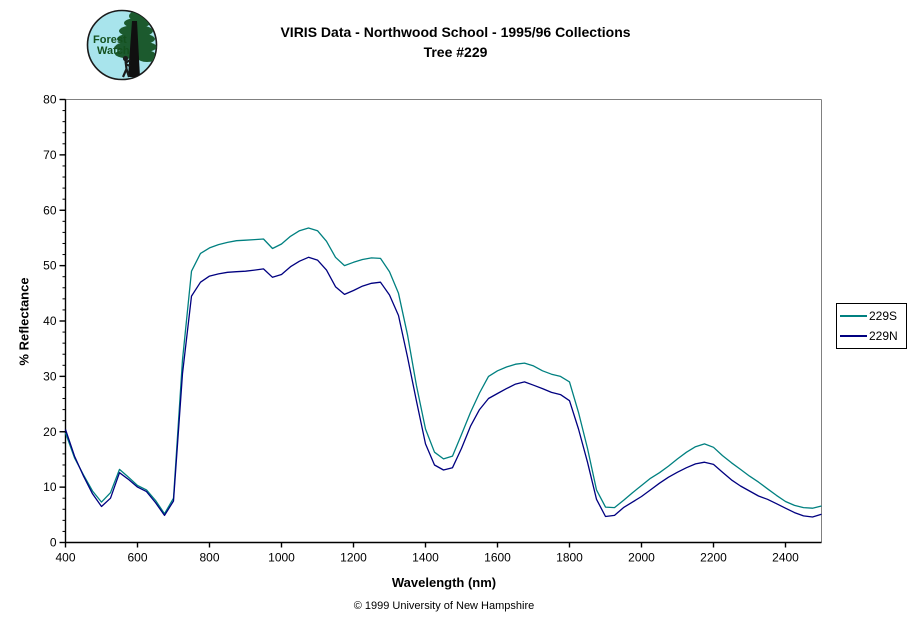 The height and width of the screenshot is (623, 911). I want to click on logo-text-watch: Watch, so click(113, 51).